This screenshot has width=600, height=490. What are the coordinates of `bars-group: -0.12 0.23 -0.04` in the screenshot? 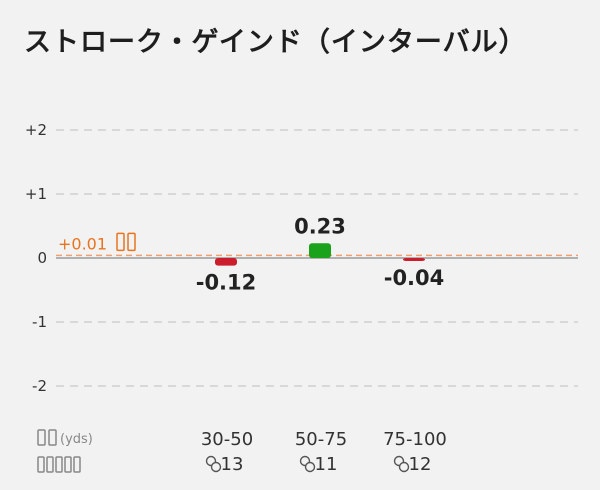 It's located at (320, 254).